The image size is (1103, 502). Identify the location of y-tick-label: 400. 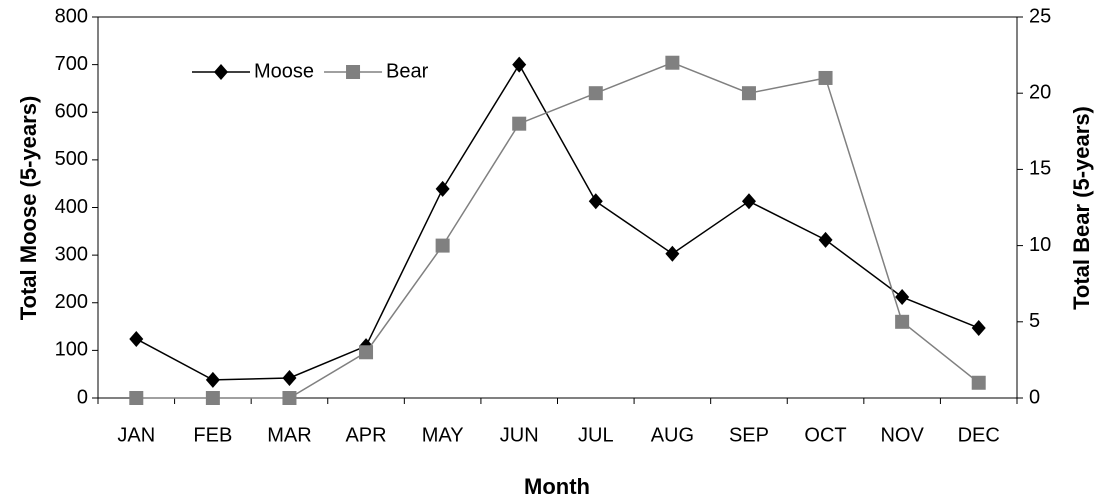
(71, 207).